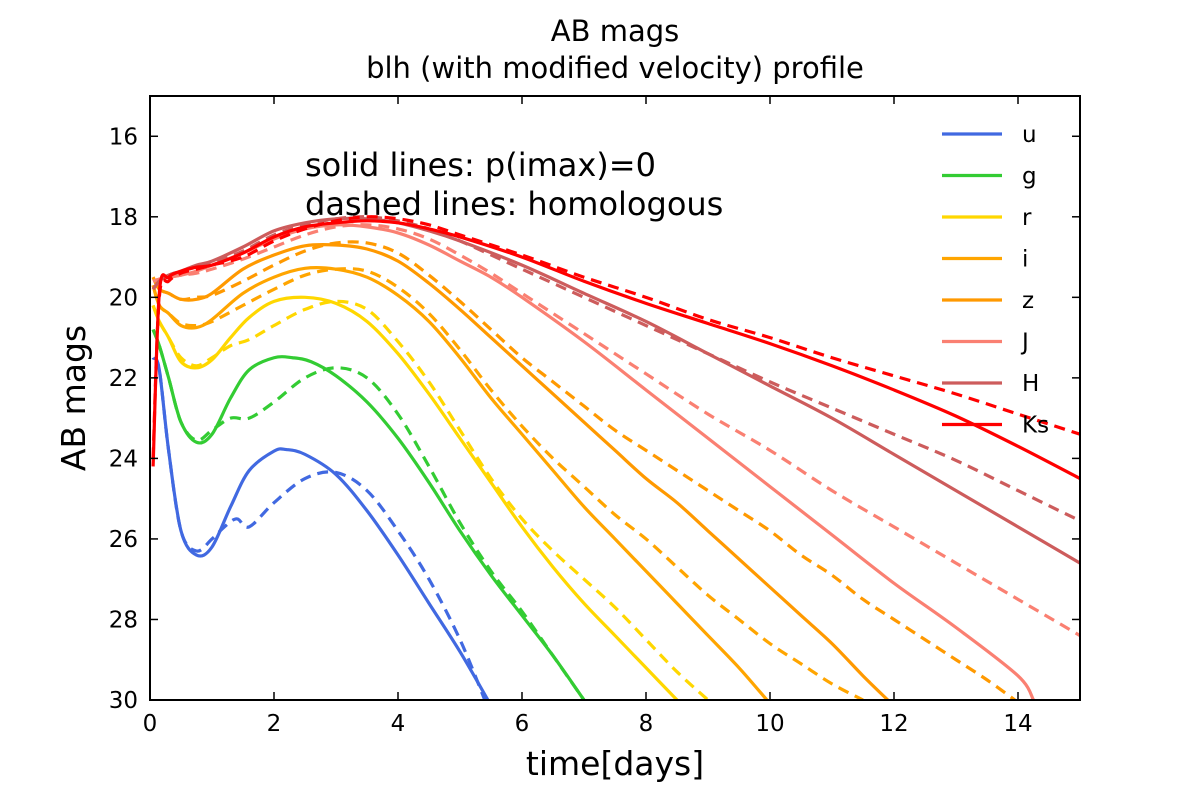  I want to click on chart-subtitle: blh (with modified velocity) profile, so click(615, 68).